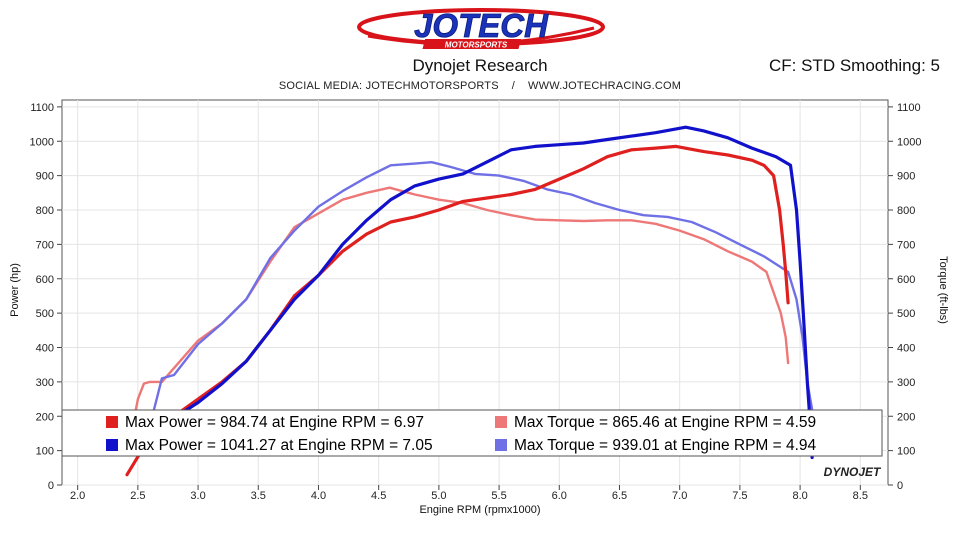  What do you see at coordinates (77, 496) in the screenshot?
I see `x-tick-label: 2.0` at bounding box center [77, 496].